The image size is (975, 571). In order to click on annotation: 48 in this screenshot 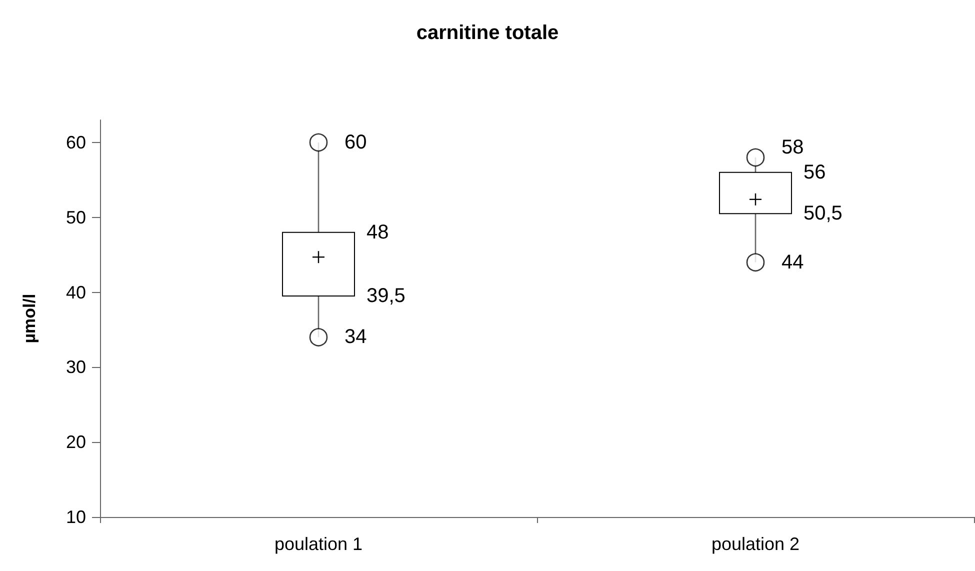, I will do `click(377, 232)`.